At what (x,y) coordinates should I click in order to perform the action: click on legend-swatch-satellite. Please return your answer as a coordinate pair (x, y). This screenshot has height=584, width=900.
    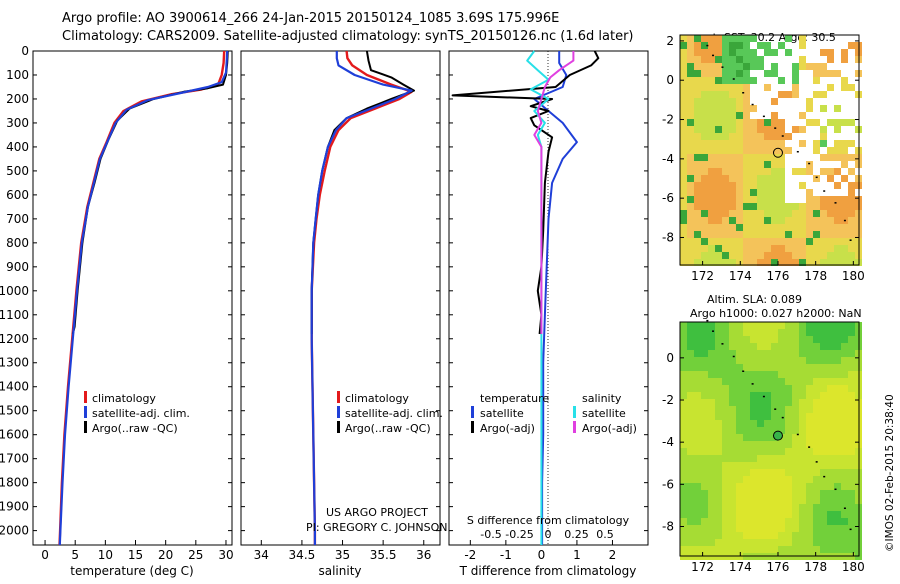
    Looking at the image, I should click on (338, 412).